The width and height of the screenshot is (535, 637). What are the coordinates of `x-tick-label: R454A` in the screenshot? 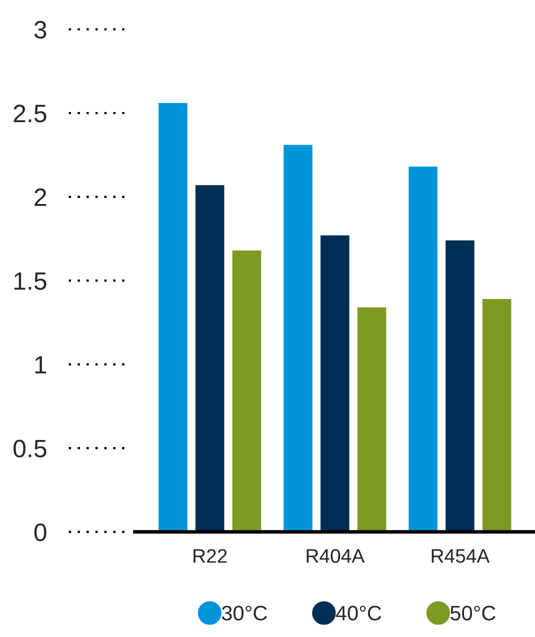 It's located at (461, 556).